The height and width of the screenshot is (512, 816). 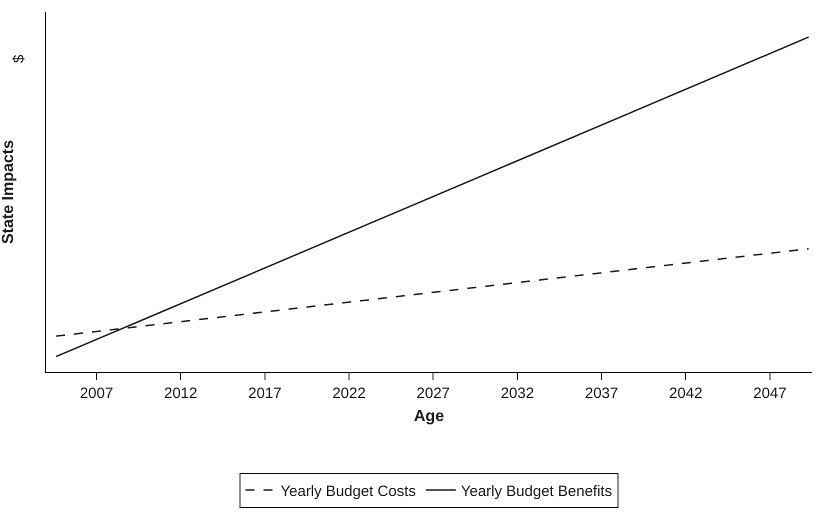 I want to click on x-tick-label: 2007, so click(x=97, y=393).